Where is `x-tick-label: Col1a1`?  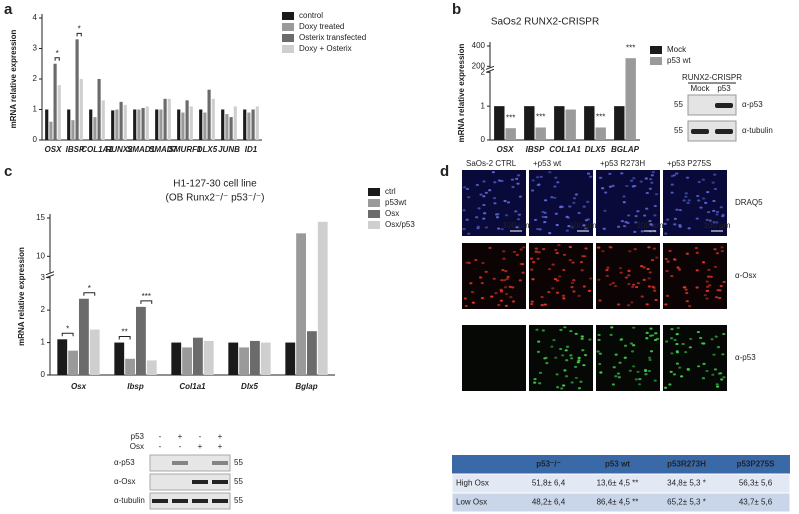 x-tick-label: Col1a1 is located at coordinates (192, 386).